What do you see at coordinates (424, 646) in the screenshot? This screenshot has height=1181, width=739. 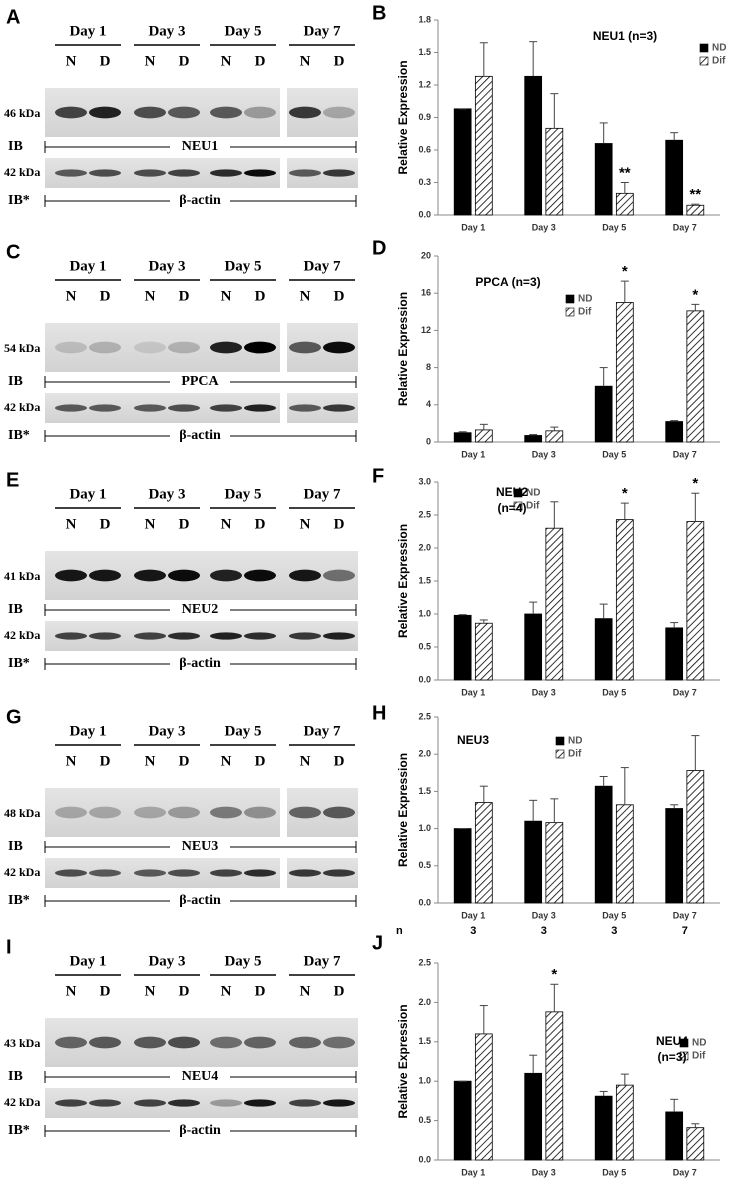 I see `y-tick-label: 0.5` at bounding box center [424, 646].